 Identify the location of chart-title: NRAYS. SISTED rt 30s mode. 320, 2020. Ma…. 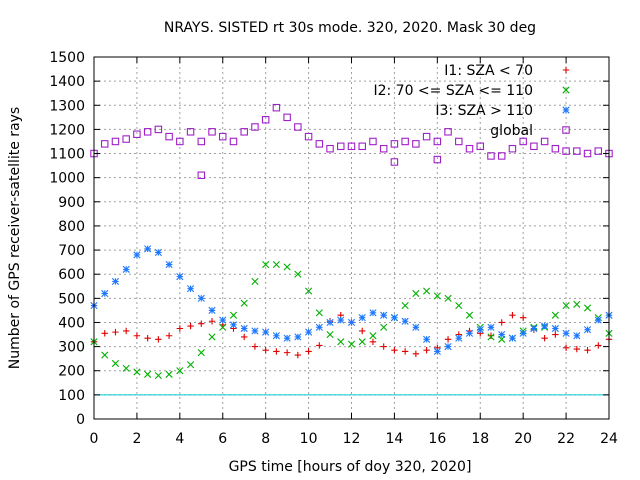
(350, 28).